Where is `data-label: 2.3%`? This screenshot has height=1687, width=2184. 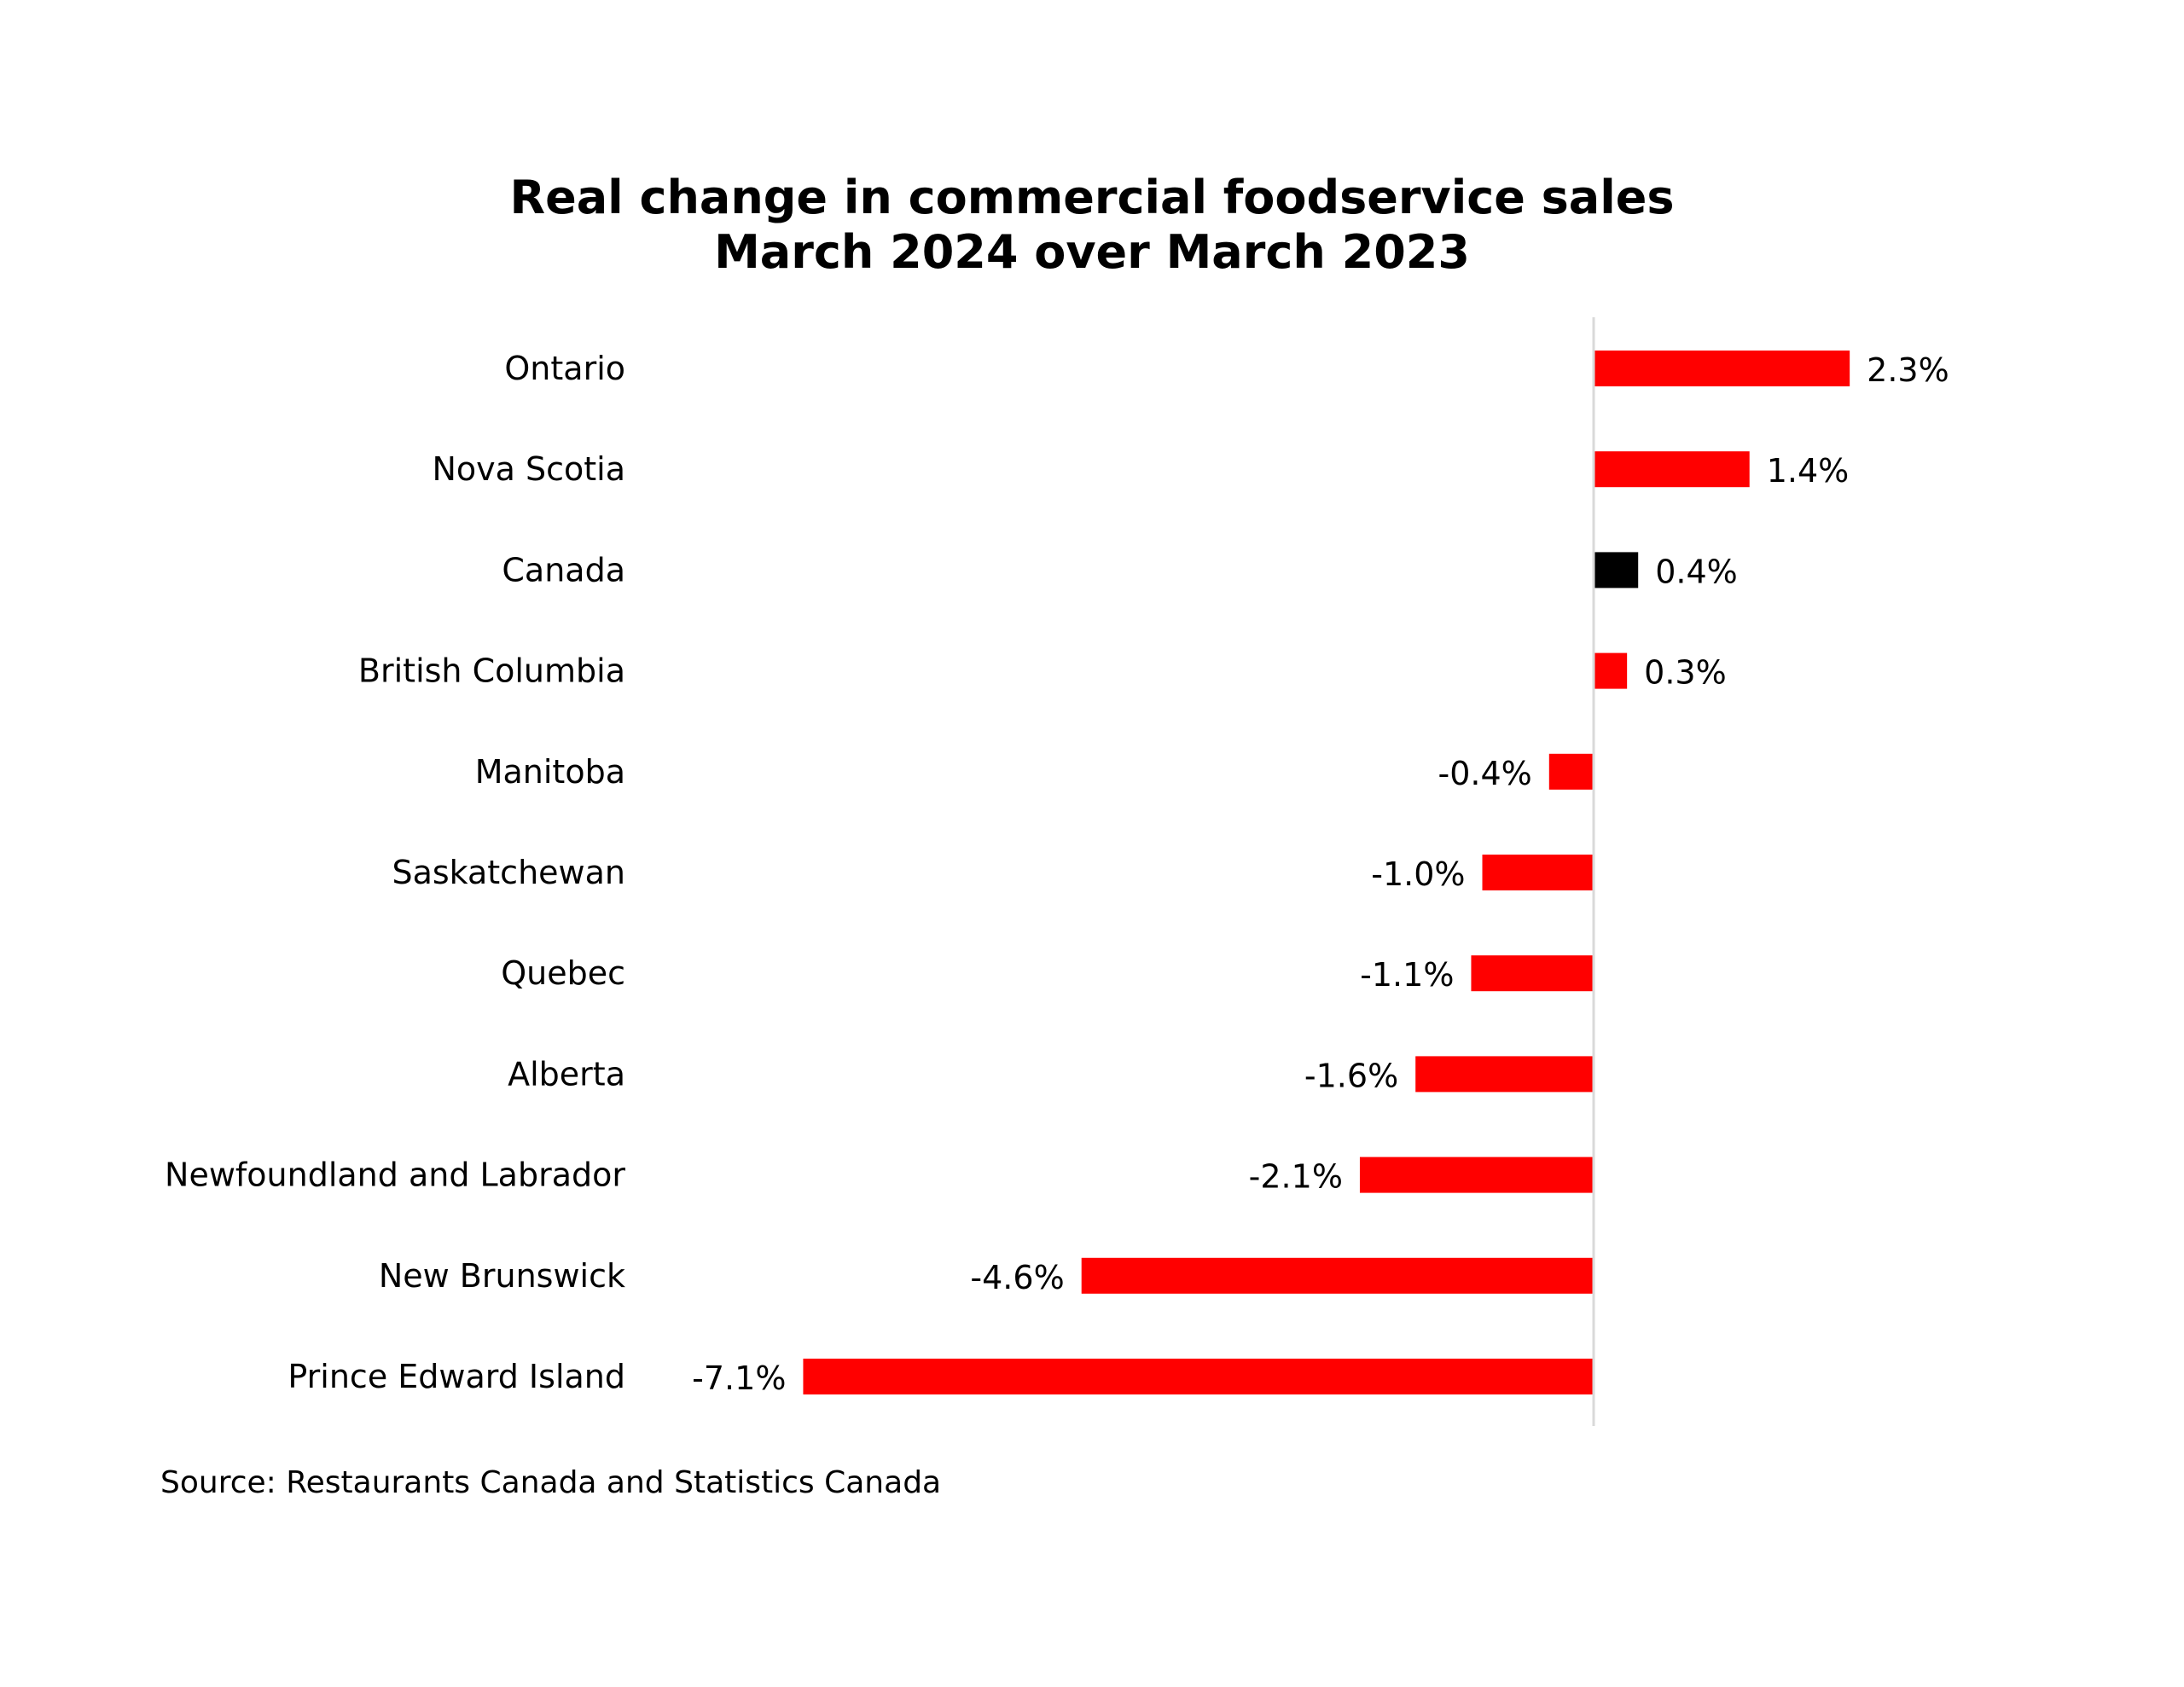
data-label: 2.3% is located at coordinates (1908, 370).